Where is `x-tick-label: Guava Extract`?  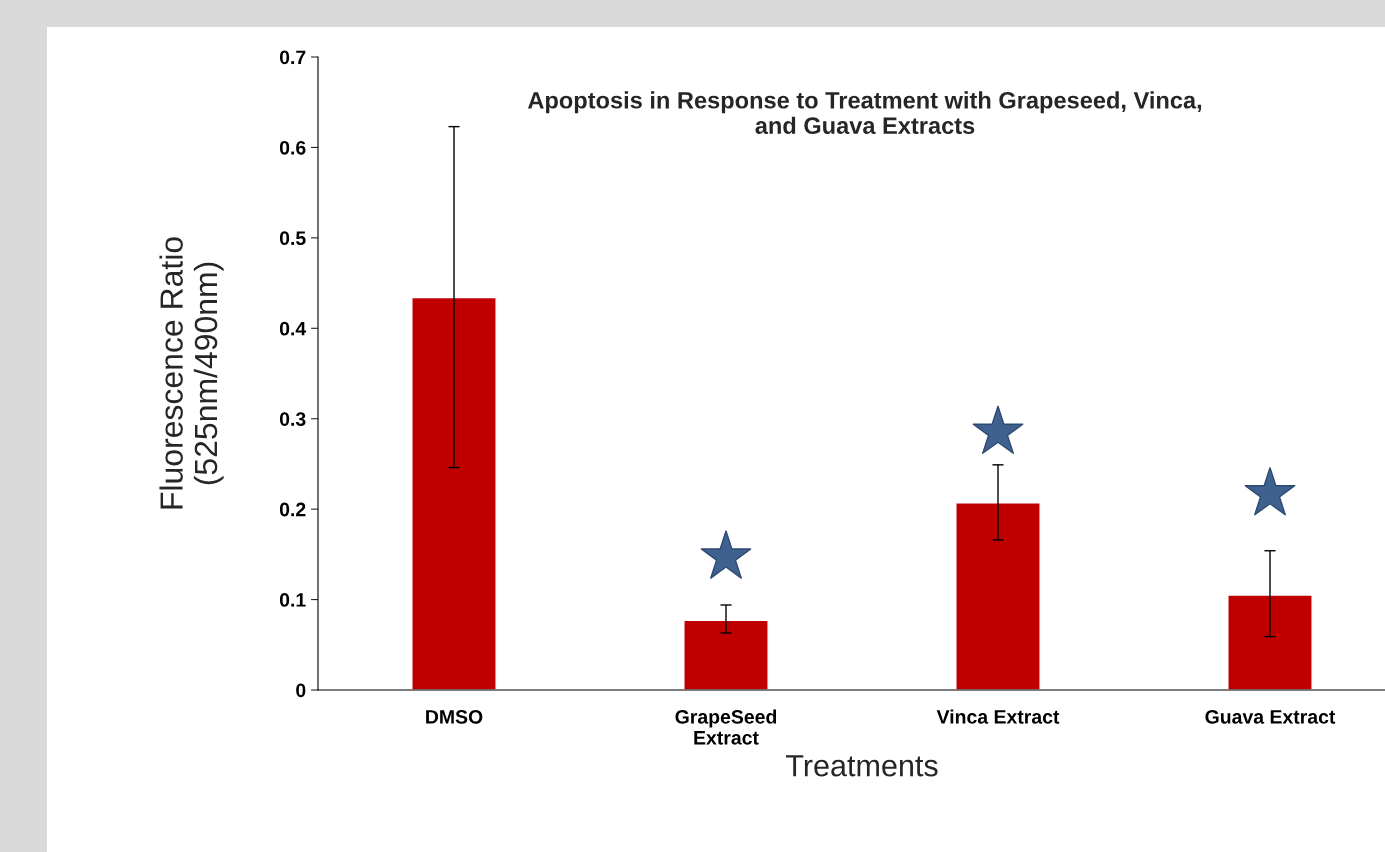
x-tick-label: Guava Extract is located at coordinates (1270, 716).